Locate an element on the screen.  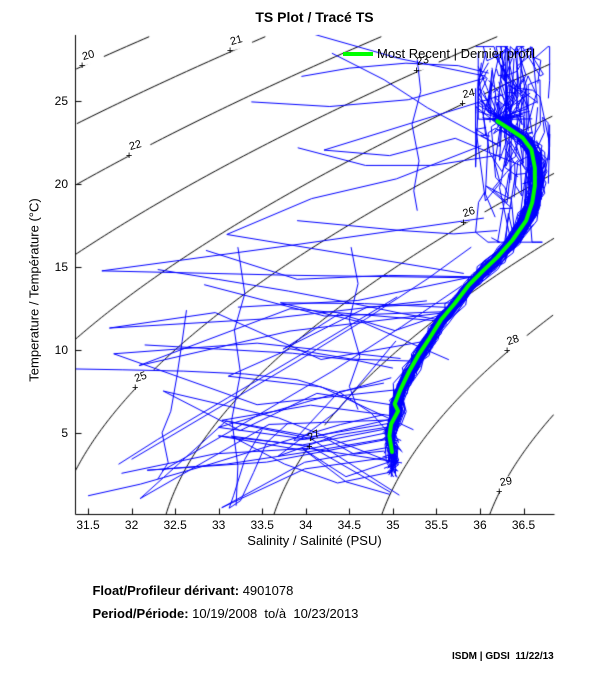
x-tick-label: 34 is located at coordinates (306, 525).